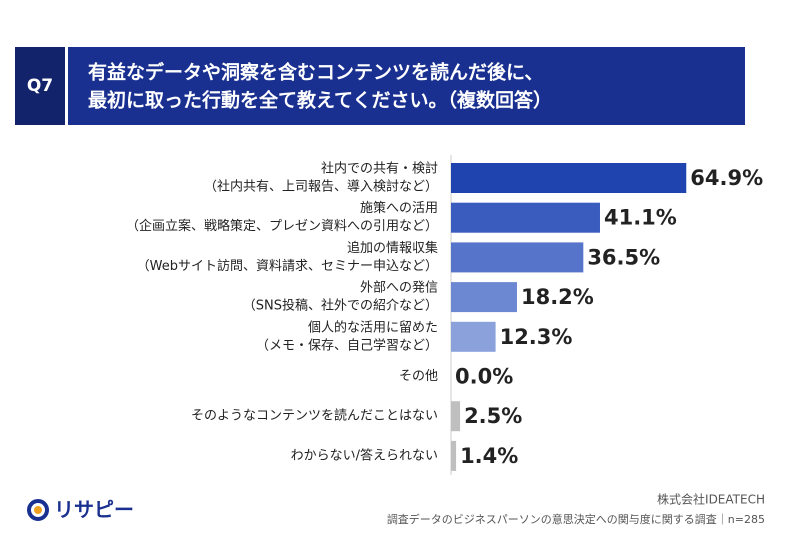  What do you see at coordinates (711, 499) in the screenshot?
I see `company: 株式会社IDEATECH` at bounding box center [711, 499].